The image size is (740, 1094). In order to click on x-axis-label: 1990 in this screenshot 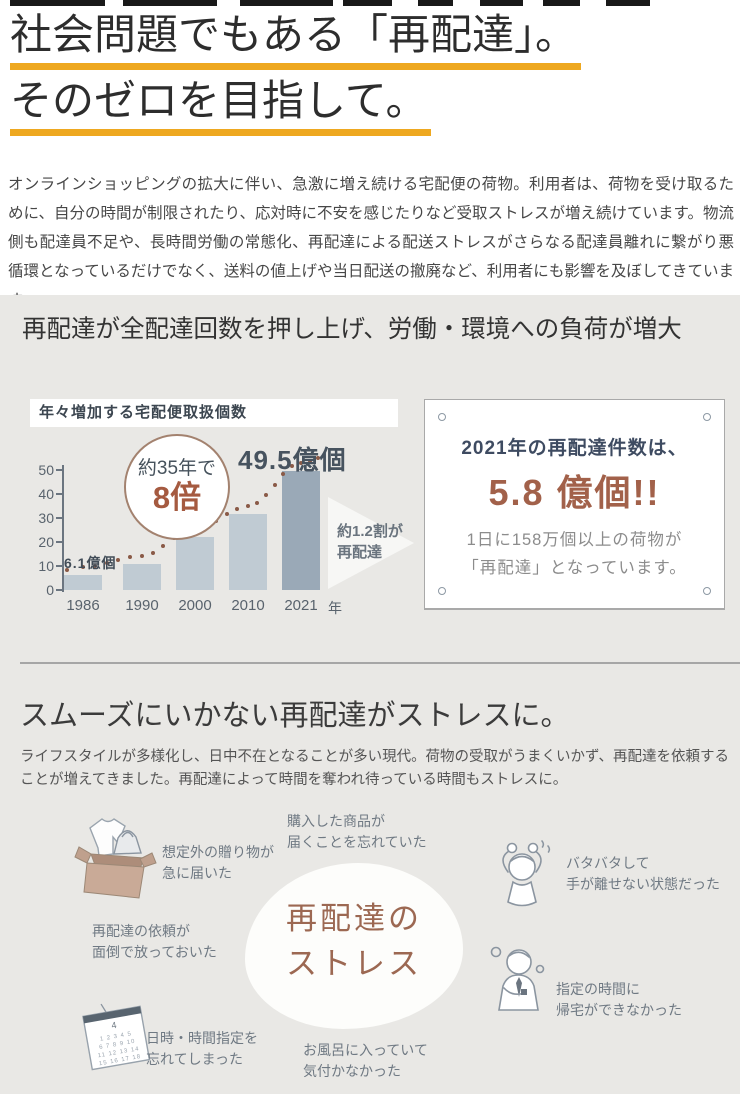, I will do `click(142, 605)`.